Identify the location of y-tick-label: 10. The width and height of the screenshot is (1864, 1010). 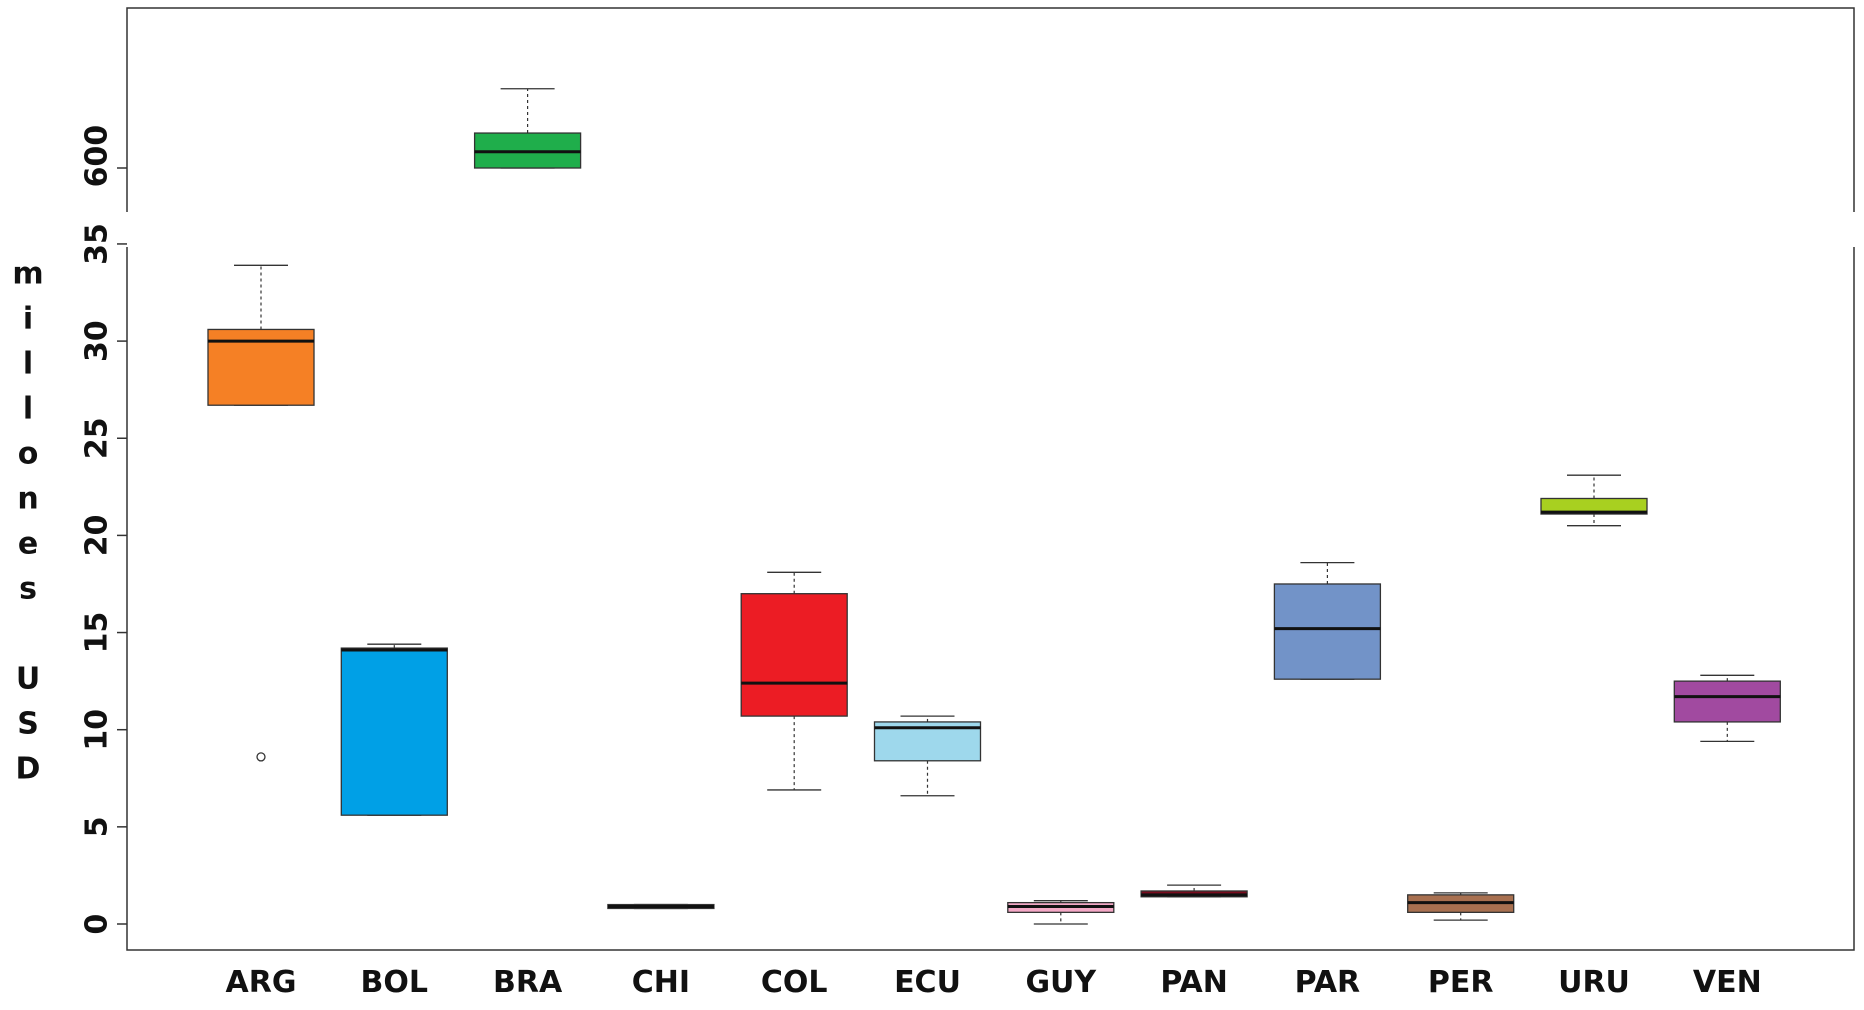
(97, 730).